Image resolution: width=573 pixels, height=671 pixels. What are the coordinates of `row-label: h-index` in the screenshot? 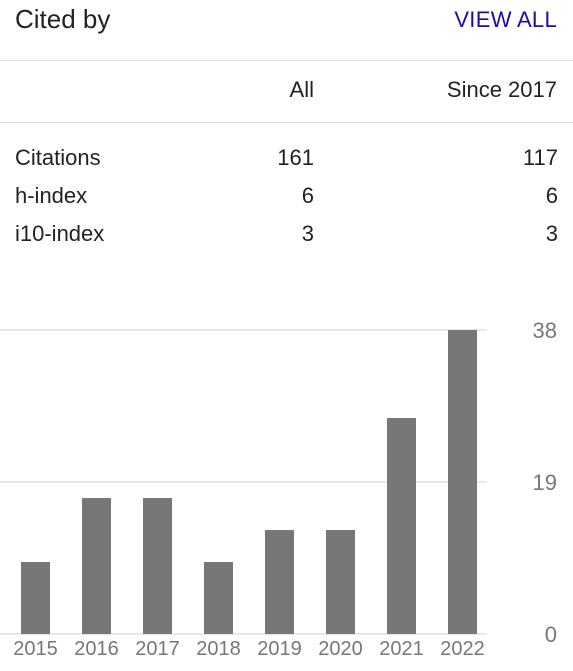 It's located at (51, 195).